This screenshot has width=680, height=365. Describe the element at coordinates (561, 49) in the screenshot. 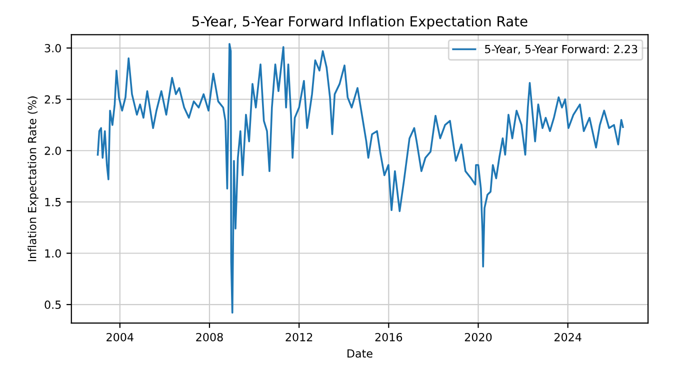

I see `legend-label: 5-Year, 5-Year Forward: 2.23` at that location.